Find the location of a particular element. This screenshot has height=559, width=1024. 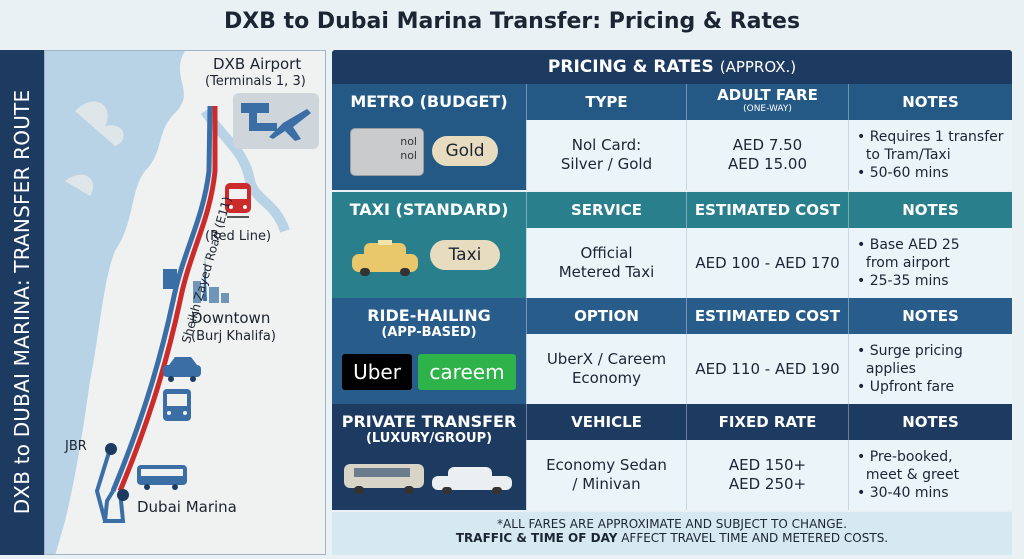

ride-cost-cell: AED 110 - AED 190 is located at coordinates (767, 369).